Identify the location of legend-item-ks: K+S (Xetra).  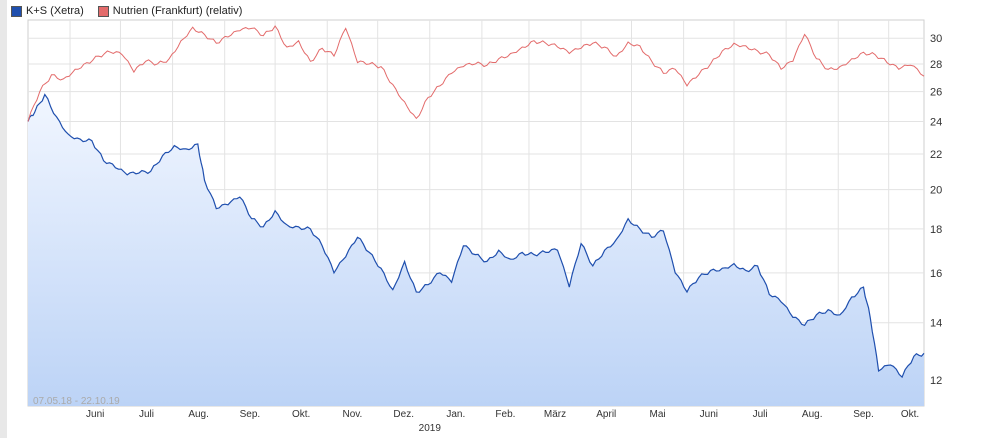
(47, 11).